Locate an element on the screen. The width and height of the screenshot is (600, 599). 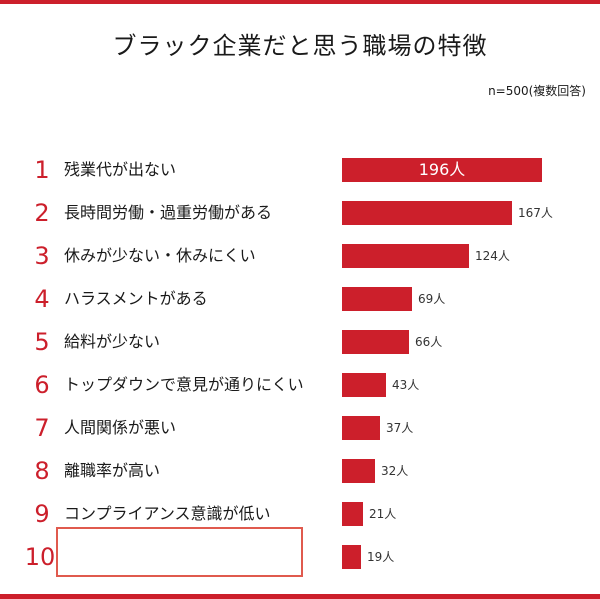
value-label: 37人 is located at coordinates (400, 428).